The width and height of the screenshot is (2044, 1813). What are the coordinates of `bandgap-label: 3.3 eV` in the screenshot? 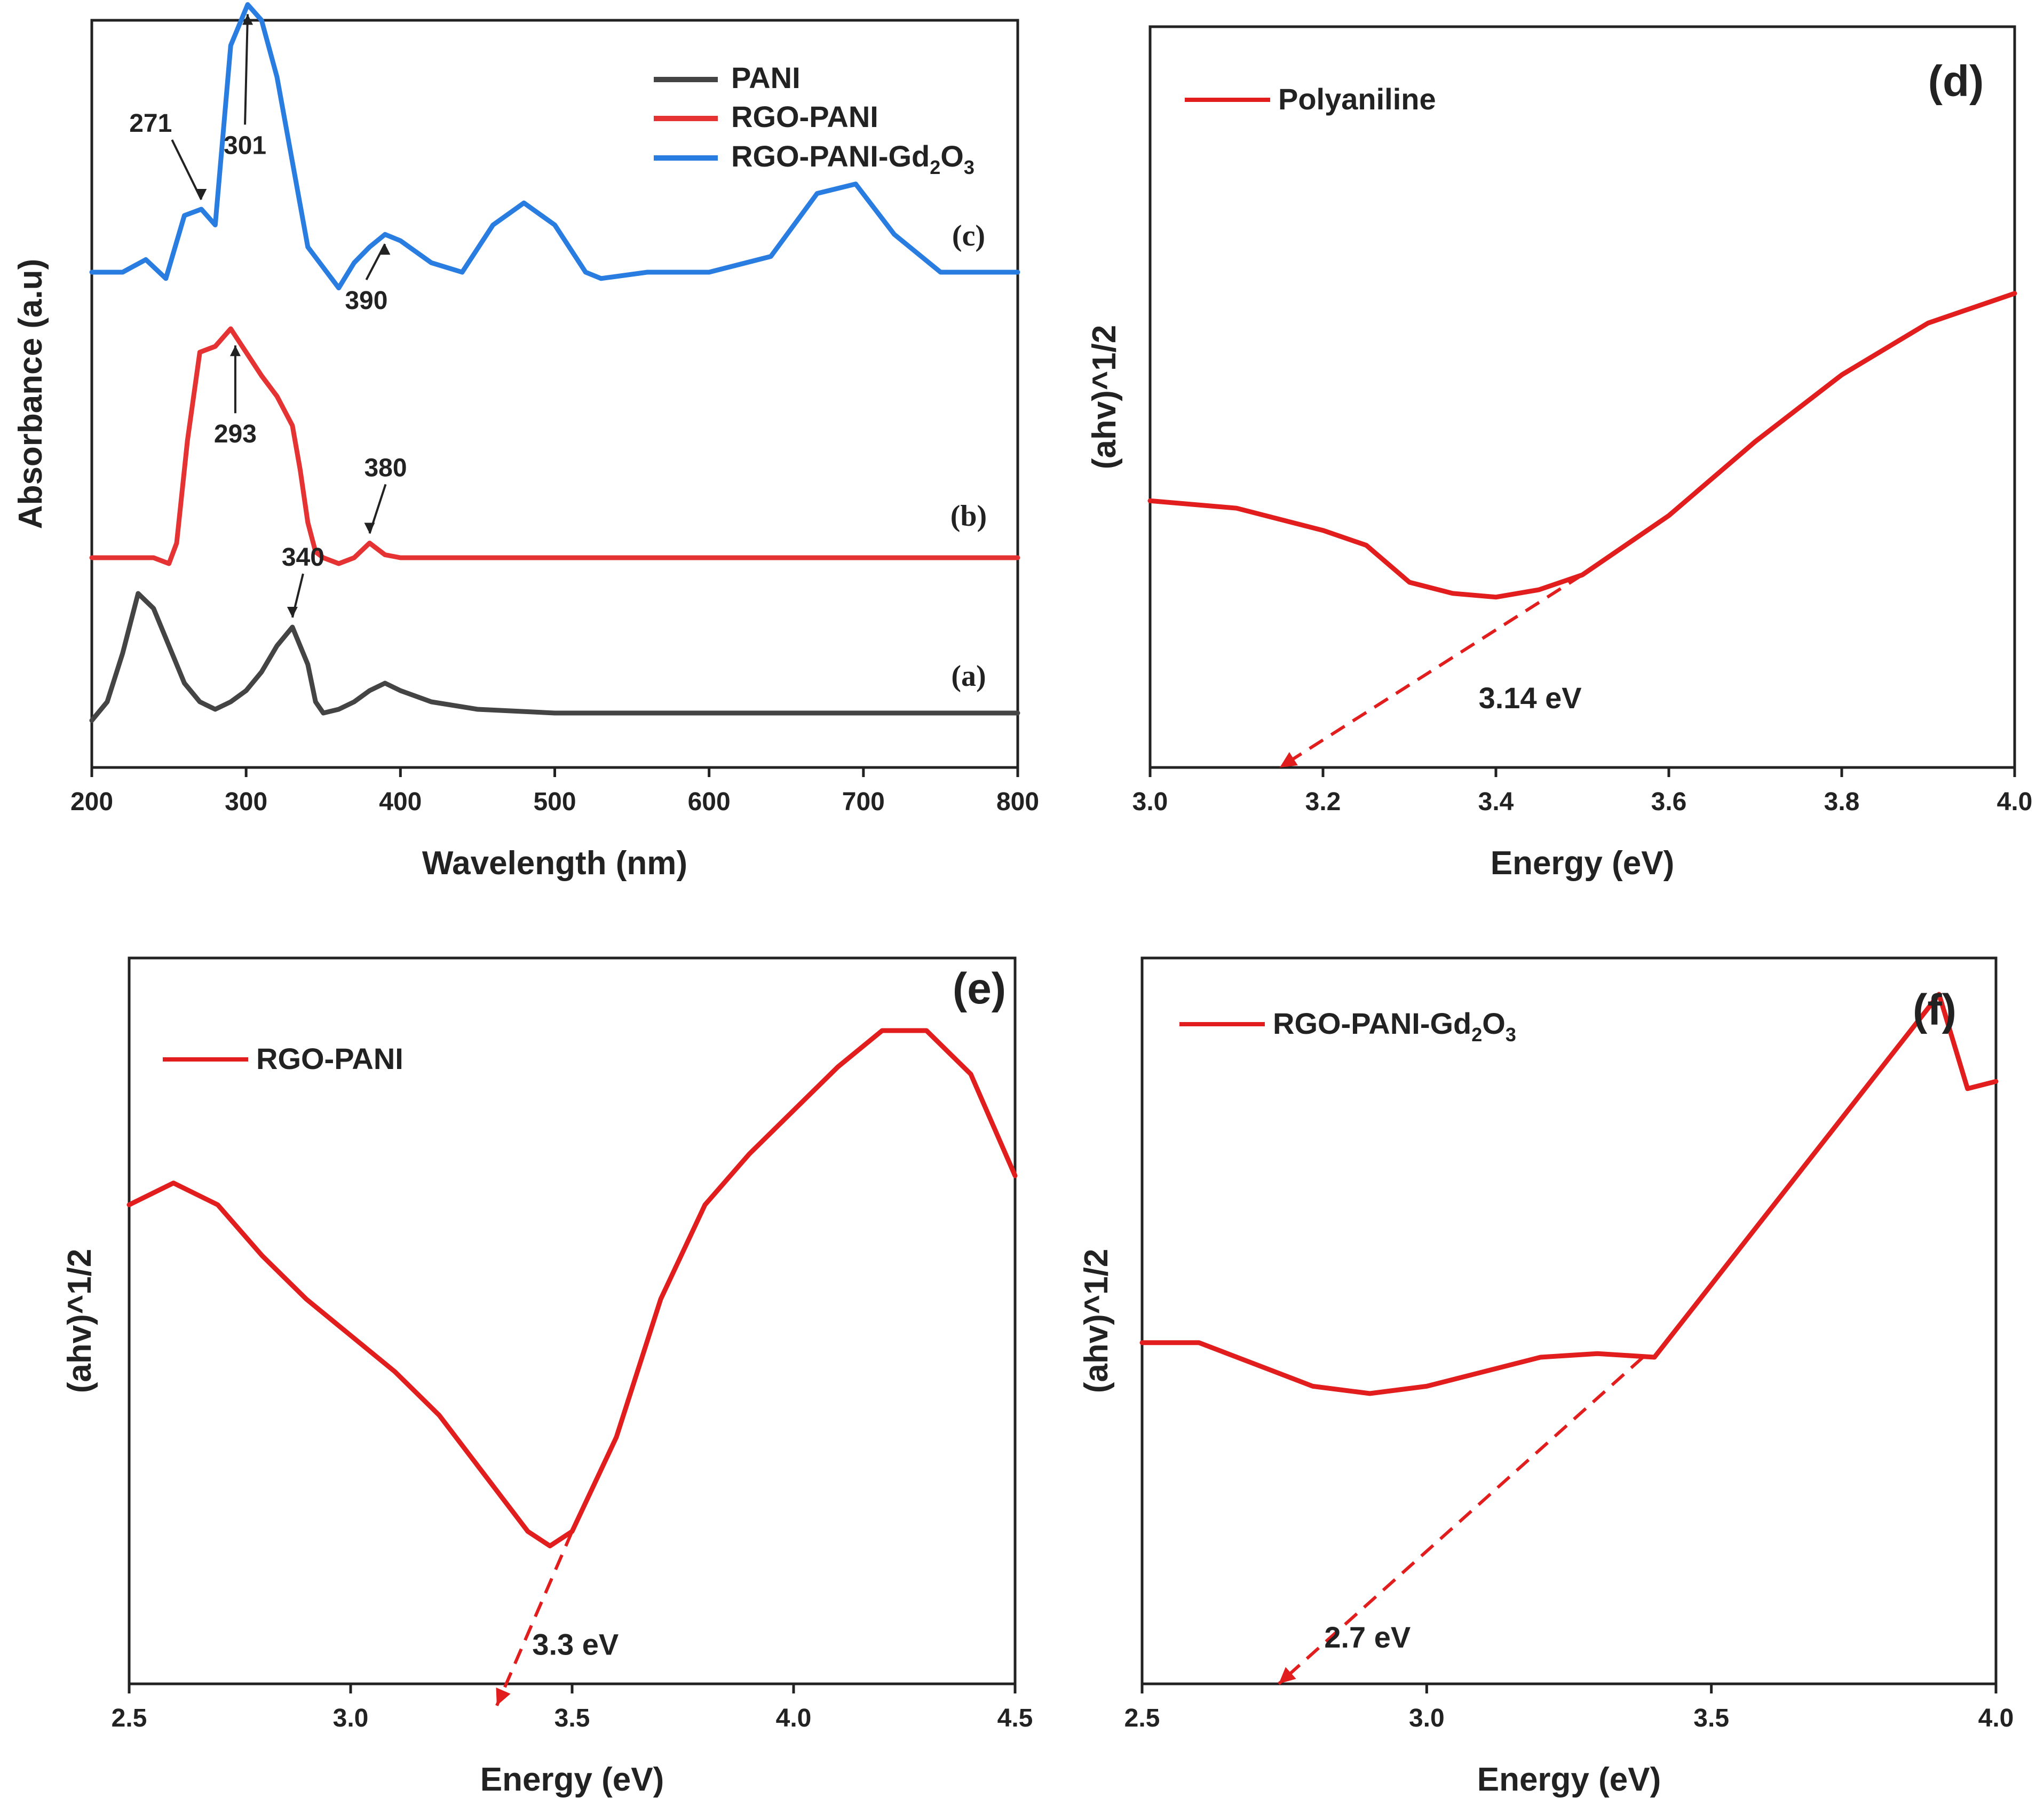 It's located at (575, 1645).